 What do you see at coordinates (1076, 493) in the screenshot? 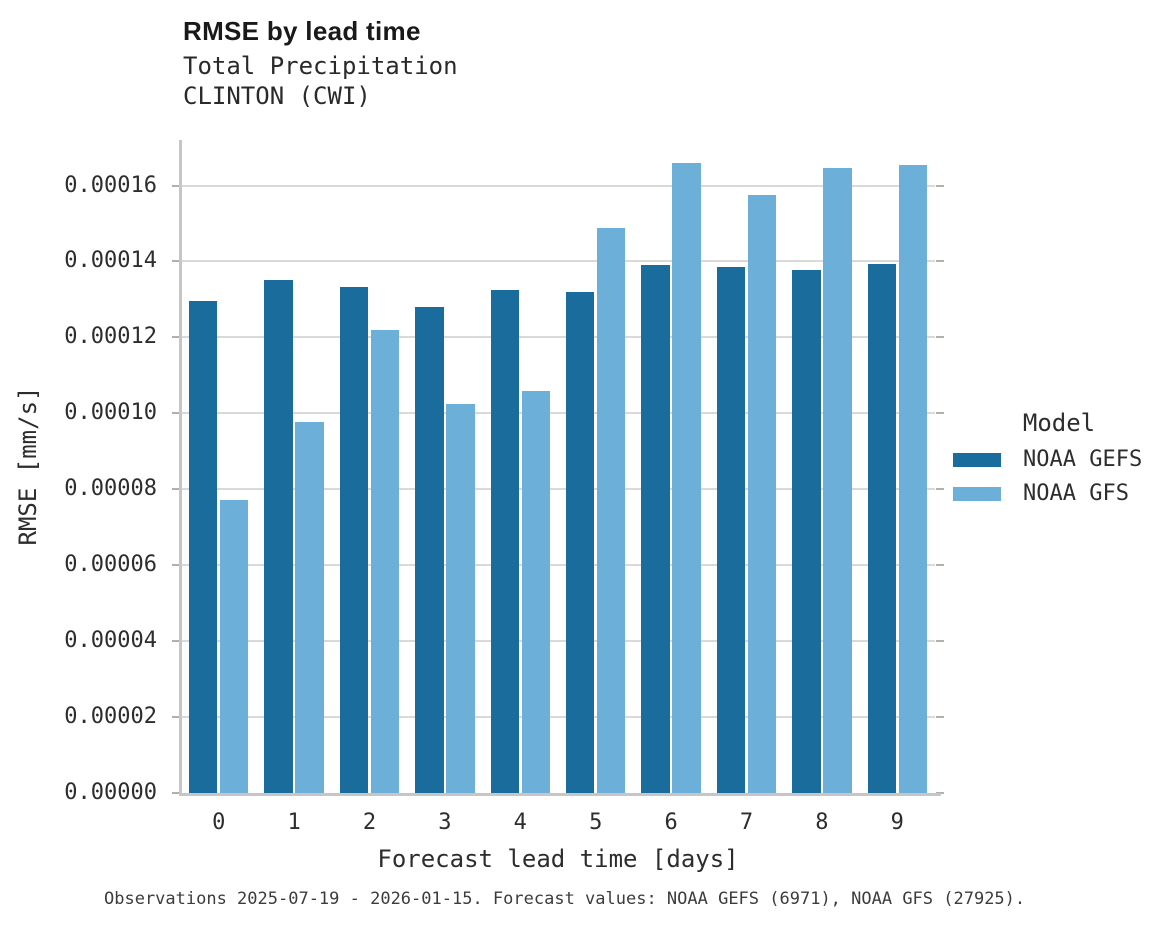
I see `legend-label-gfs: NOAA GFS` at bounding box center [1076, 493].